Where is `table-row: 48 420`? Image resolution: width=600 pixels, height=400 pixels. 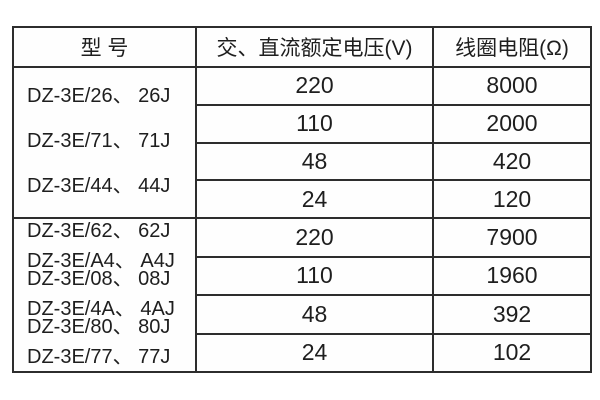 table-row: 48 420 is located at coordinates (302, 161).